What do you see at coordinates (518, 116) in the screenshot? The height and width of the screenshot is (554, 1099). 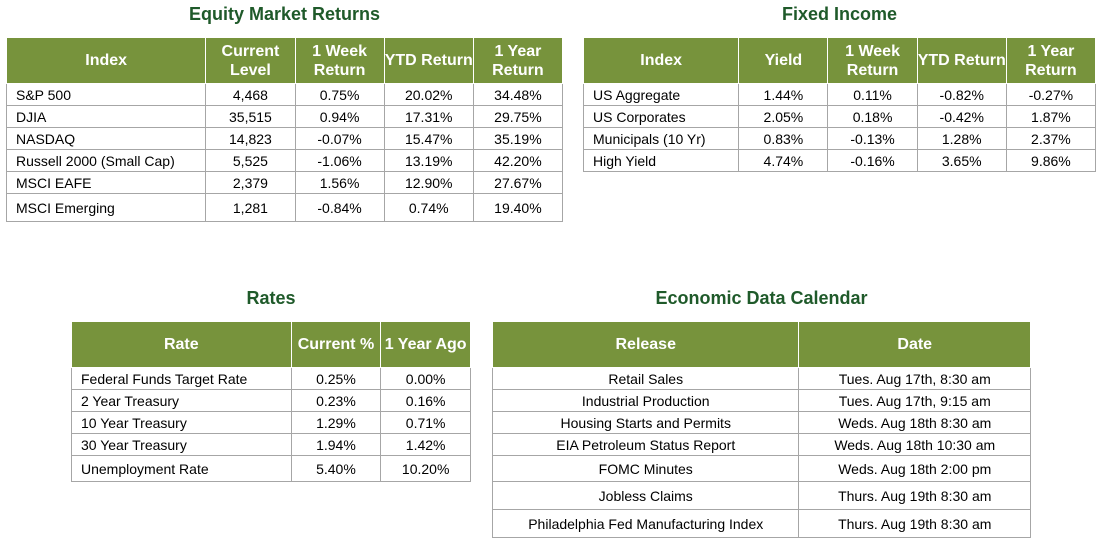 I see `cell: 29.75%` at bounding box center [518, 116].